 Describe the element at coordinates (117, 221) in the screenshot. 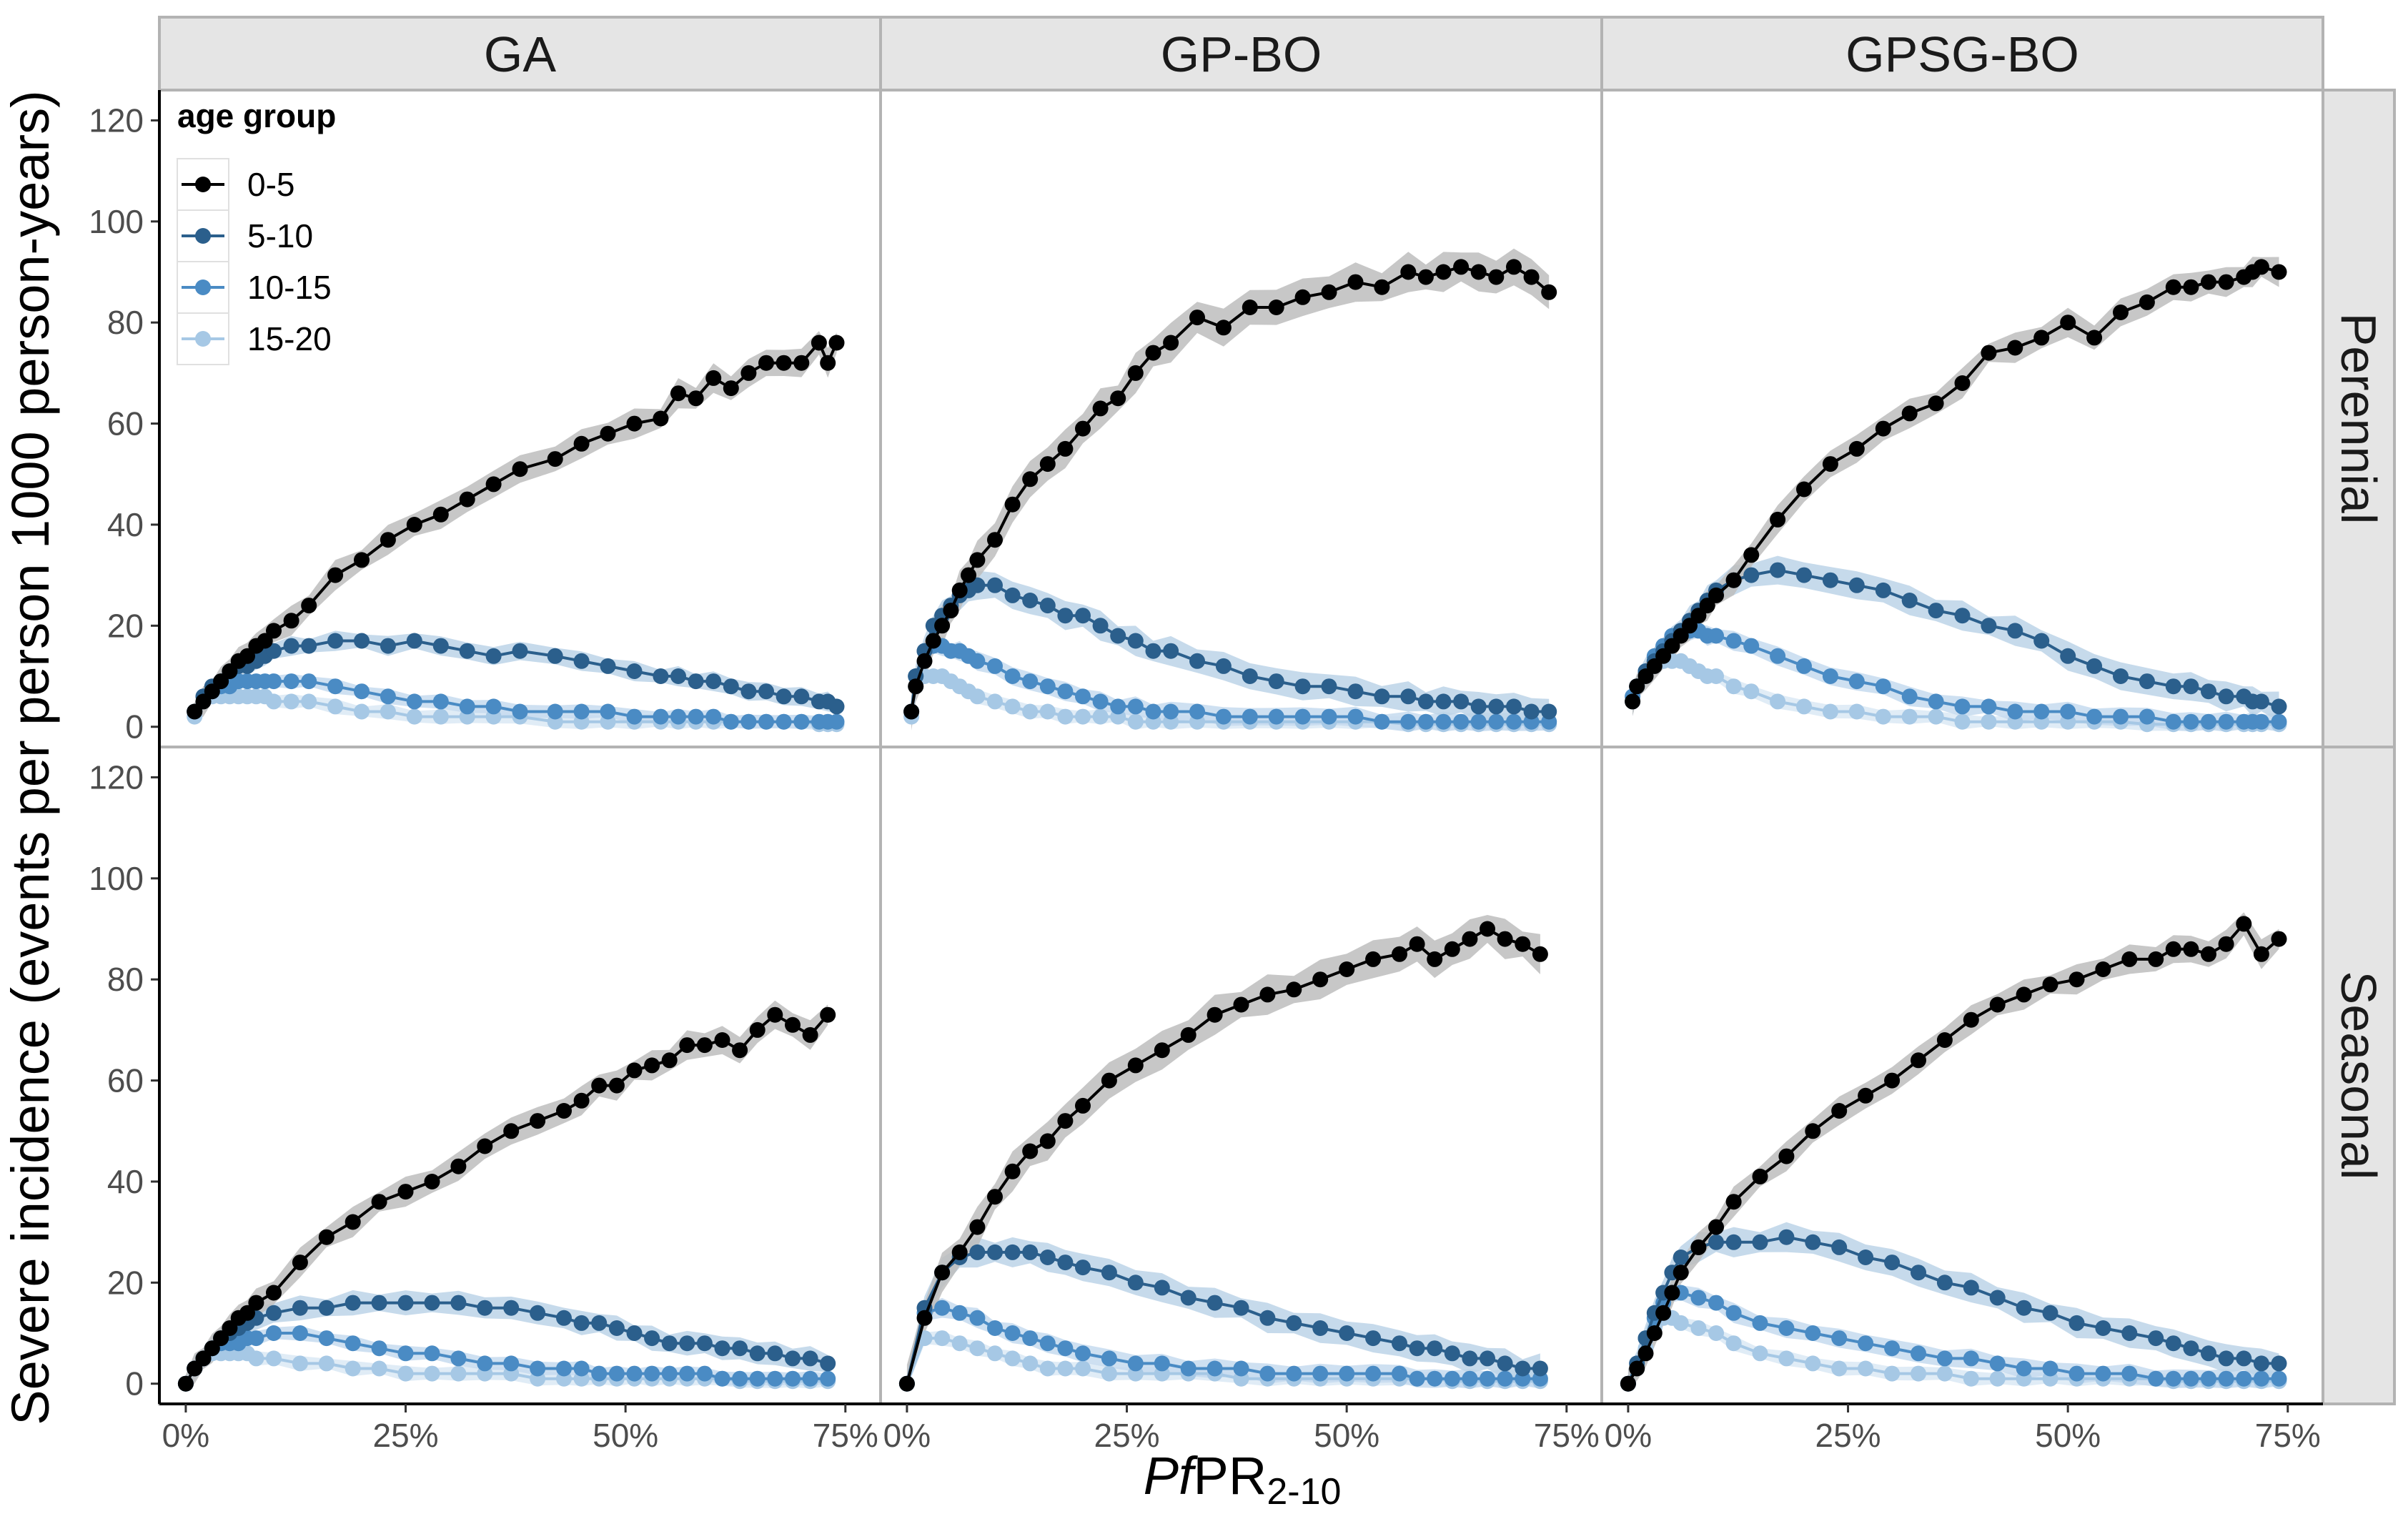

I see `y-tick-label: 100` at that location.